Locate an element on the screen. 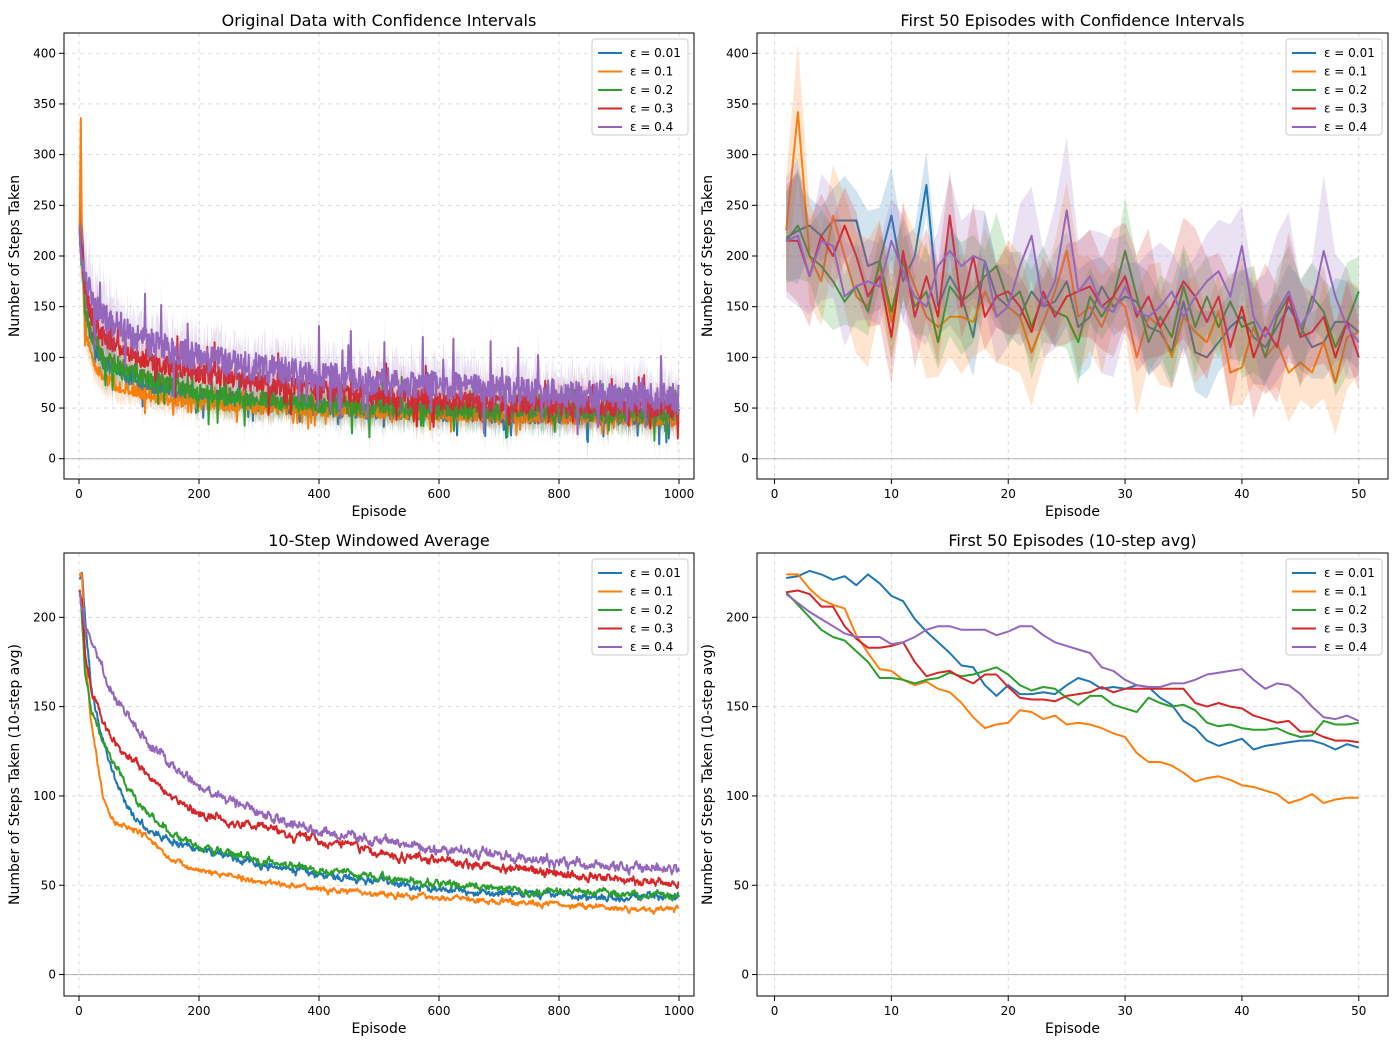 The height and width of the screenshot is (1050, 1400). y-tick-label: 350 is located at coordinates (44, 104).